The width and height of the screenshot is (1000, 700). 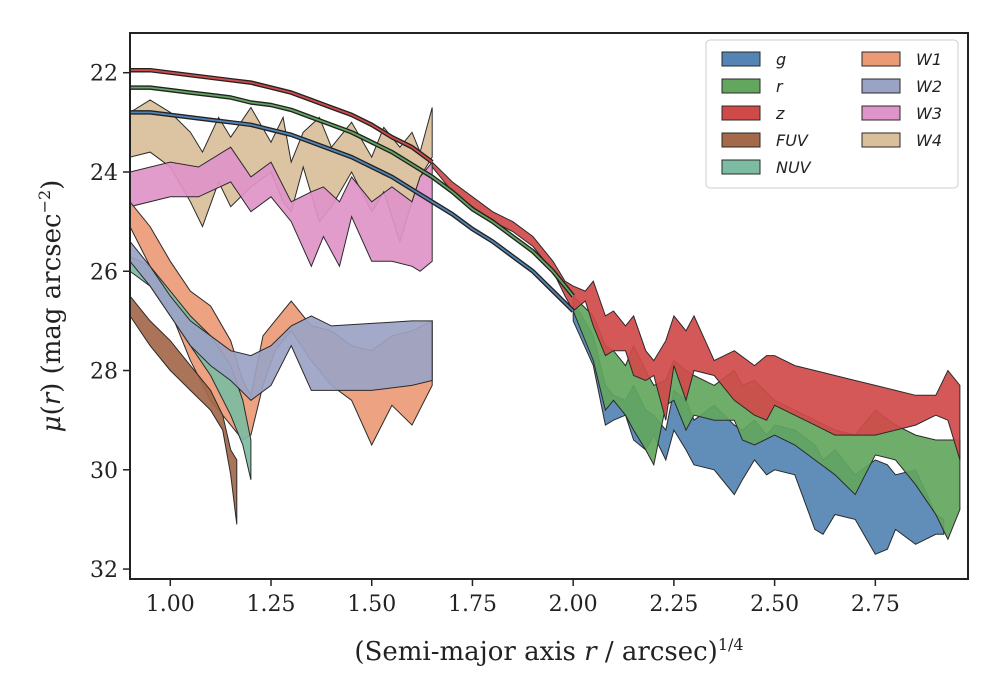 I want to click on profile-line-r, so click(x=352, y=191).